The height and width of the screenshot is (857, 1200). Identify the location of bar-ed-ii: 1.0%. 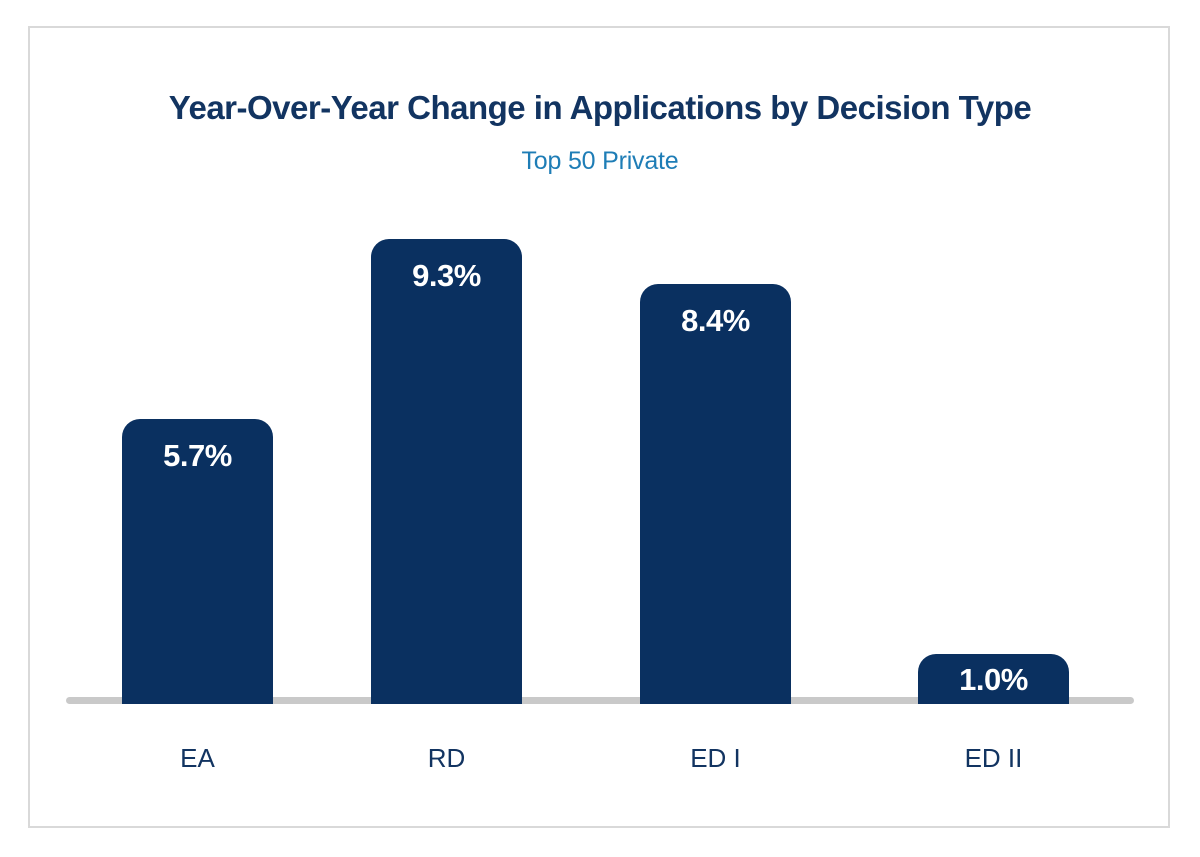
(993, 679).